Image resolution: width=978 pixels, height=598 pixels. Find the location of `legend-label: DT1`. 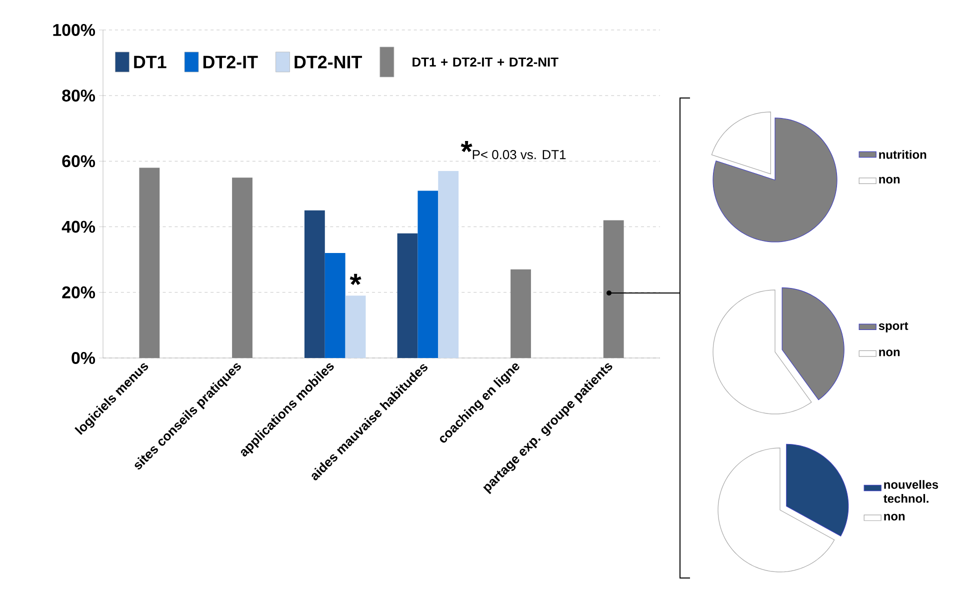

legend-label: DT1 is located at coordinates (150, 62).